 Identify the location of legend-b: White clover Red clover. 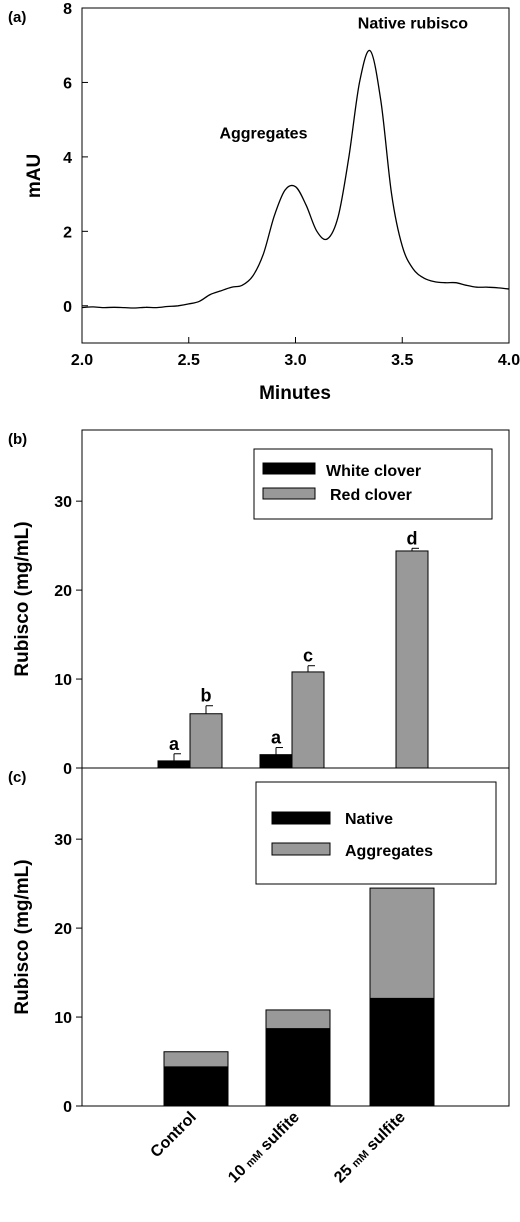
(373, 484).